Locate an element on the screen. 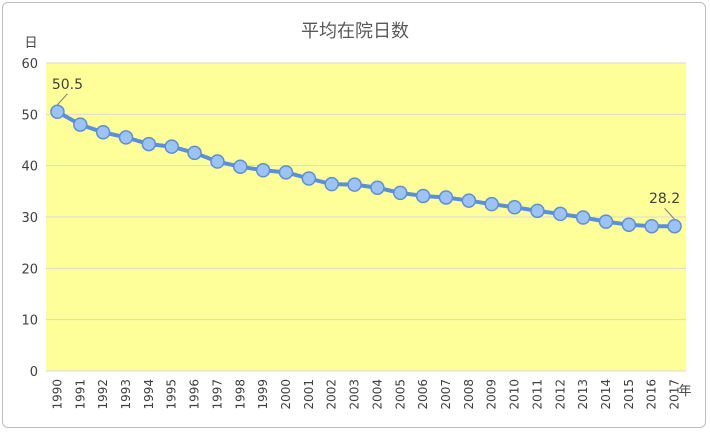 This screenshot has width=710, height=432. x-tick-label: 2011 is located at coordinates (537, 394).